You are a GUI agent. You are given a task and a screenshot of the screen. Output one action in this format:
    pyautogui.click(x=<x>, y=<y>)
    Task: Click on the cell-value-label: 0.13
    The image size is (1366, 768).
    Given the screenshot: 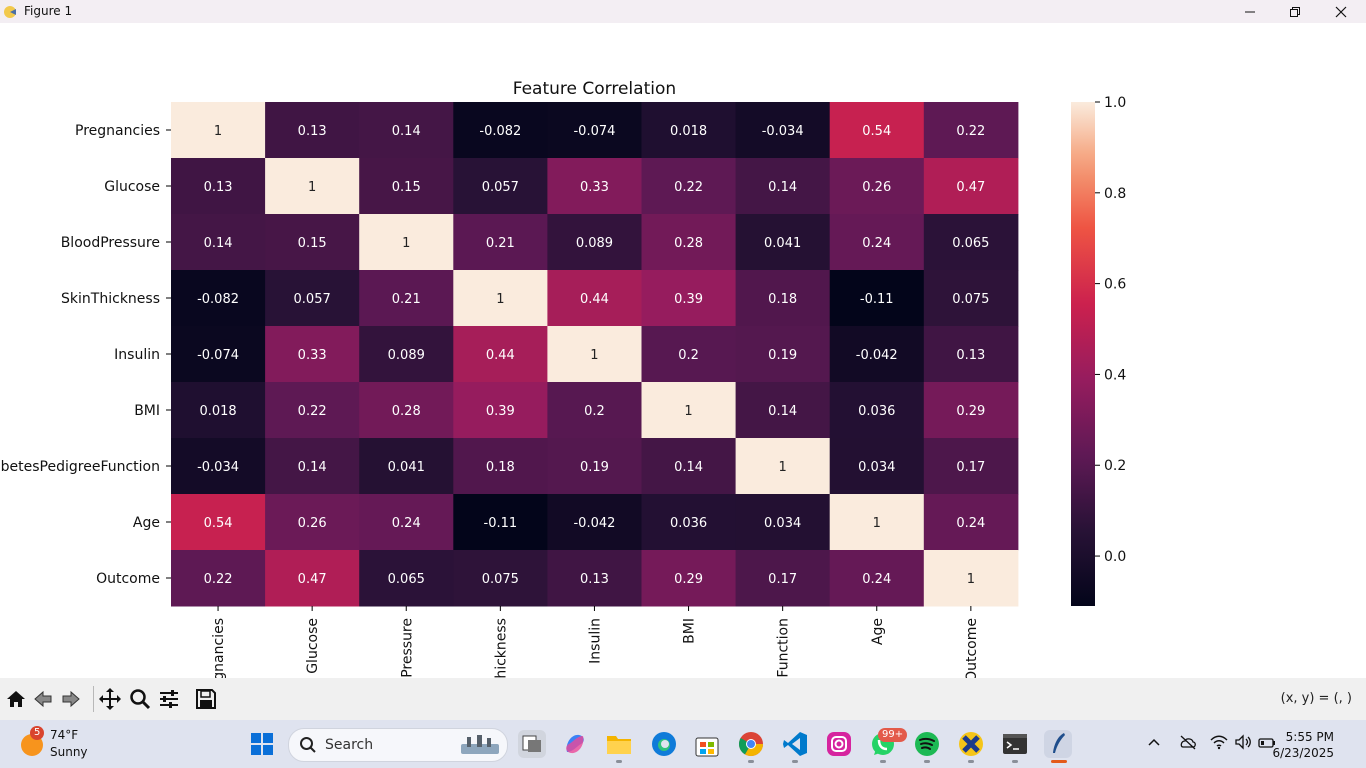 What is the action you would take?
    pyautogui.click(x=594, y=579)
    